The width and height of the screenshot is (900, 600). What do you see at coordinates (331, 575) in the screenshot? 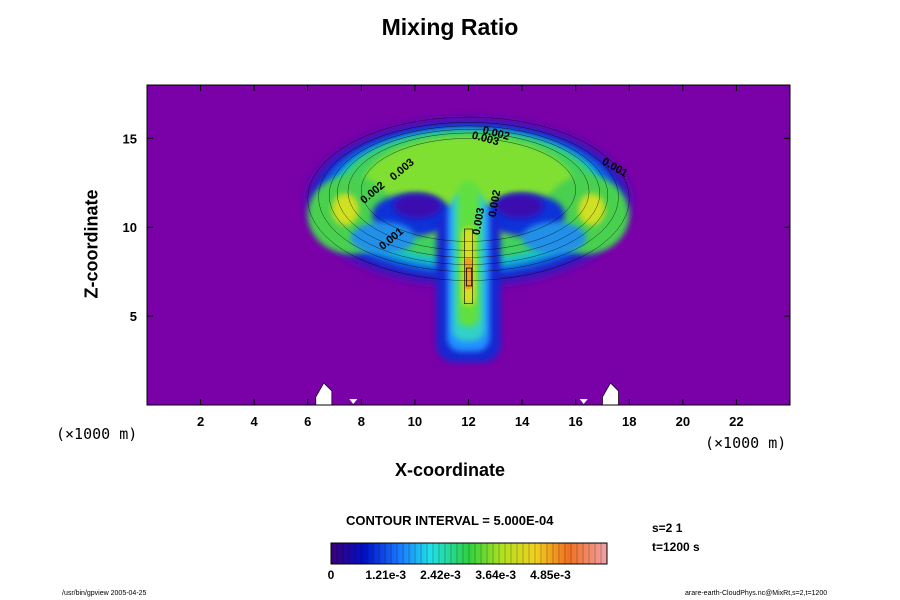
I see `colorbar-tick-label: 0` at bounding box center [331, 575].